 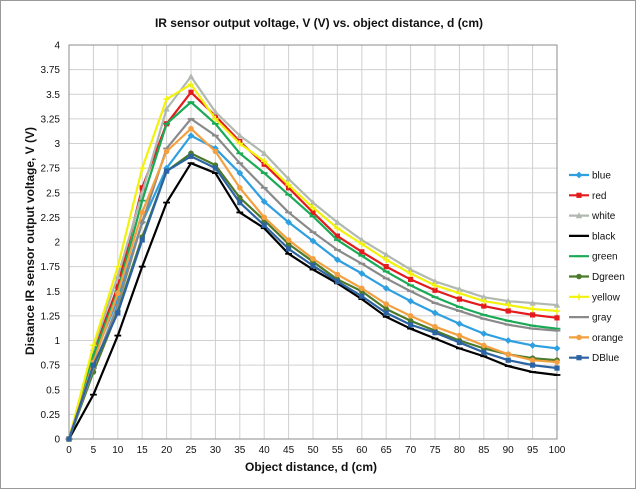 I want to click on y-tick-label: 2, so click(x=57, y=243).